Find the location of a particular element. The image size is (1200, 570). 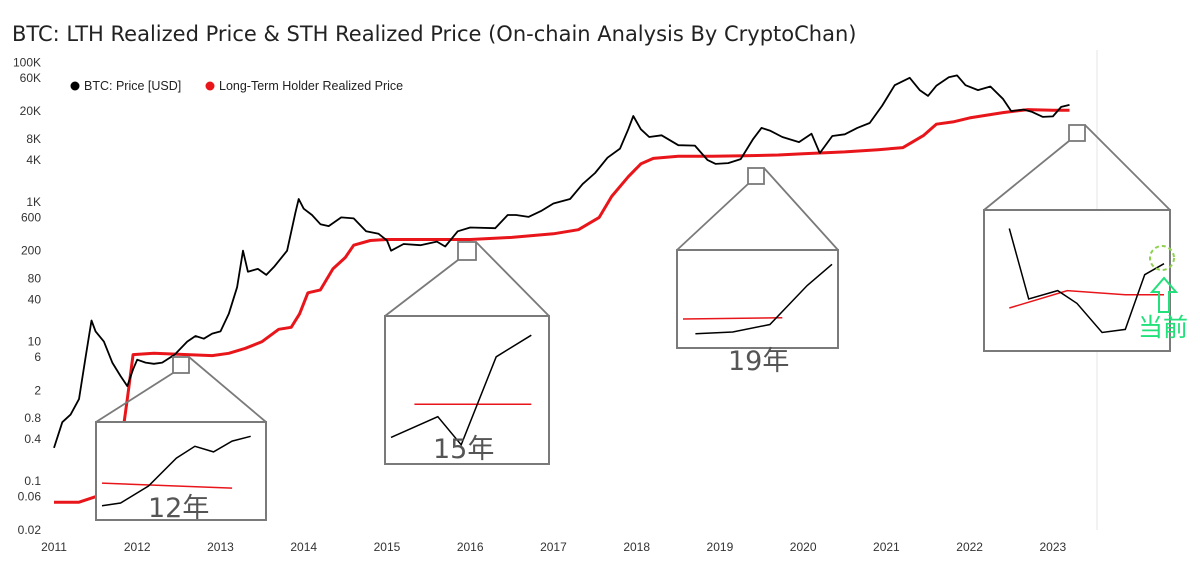

y-tick-label: 2 is located at coordinates (37, 390).